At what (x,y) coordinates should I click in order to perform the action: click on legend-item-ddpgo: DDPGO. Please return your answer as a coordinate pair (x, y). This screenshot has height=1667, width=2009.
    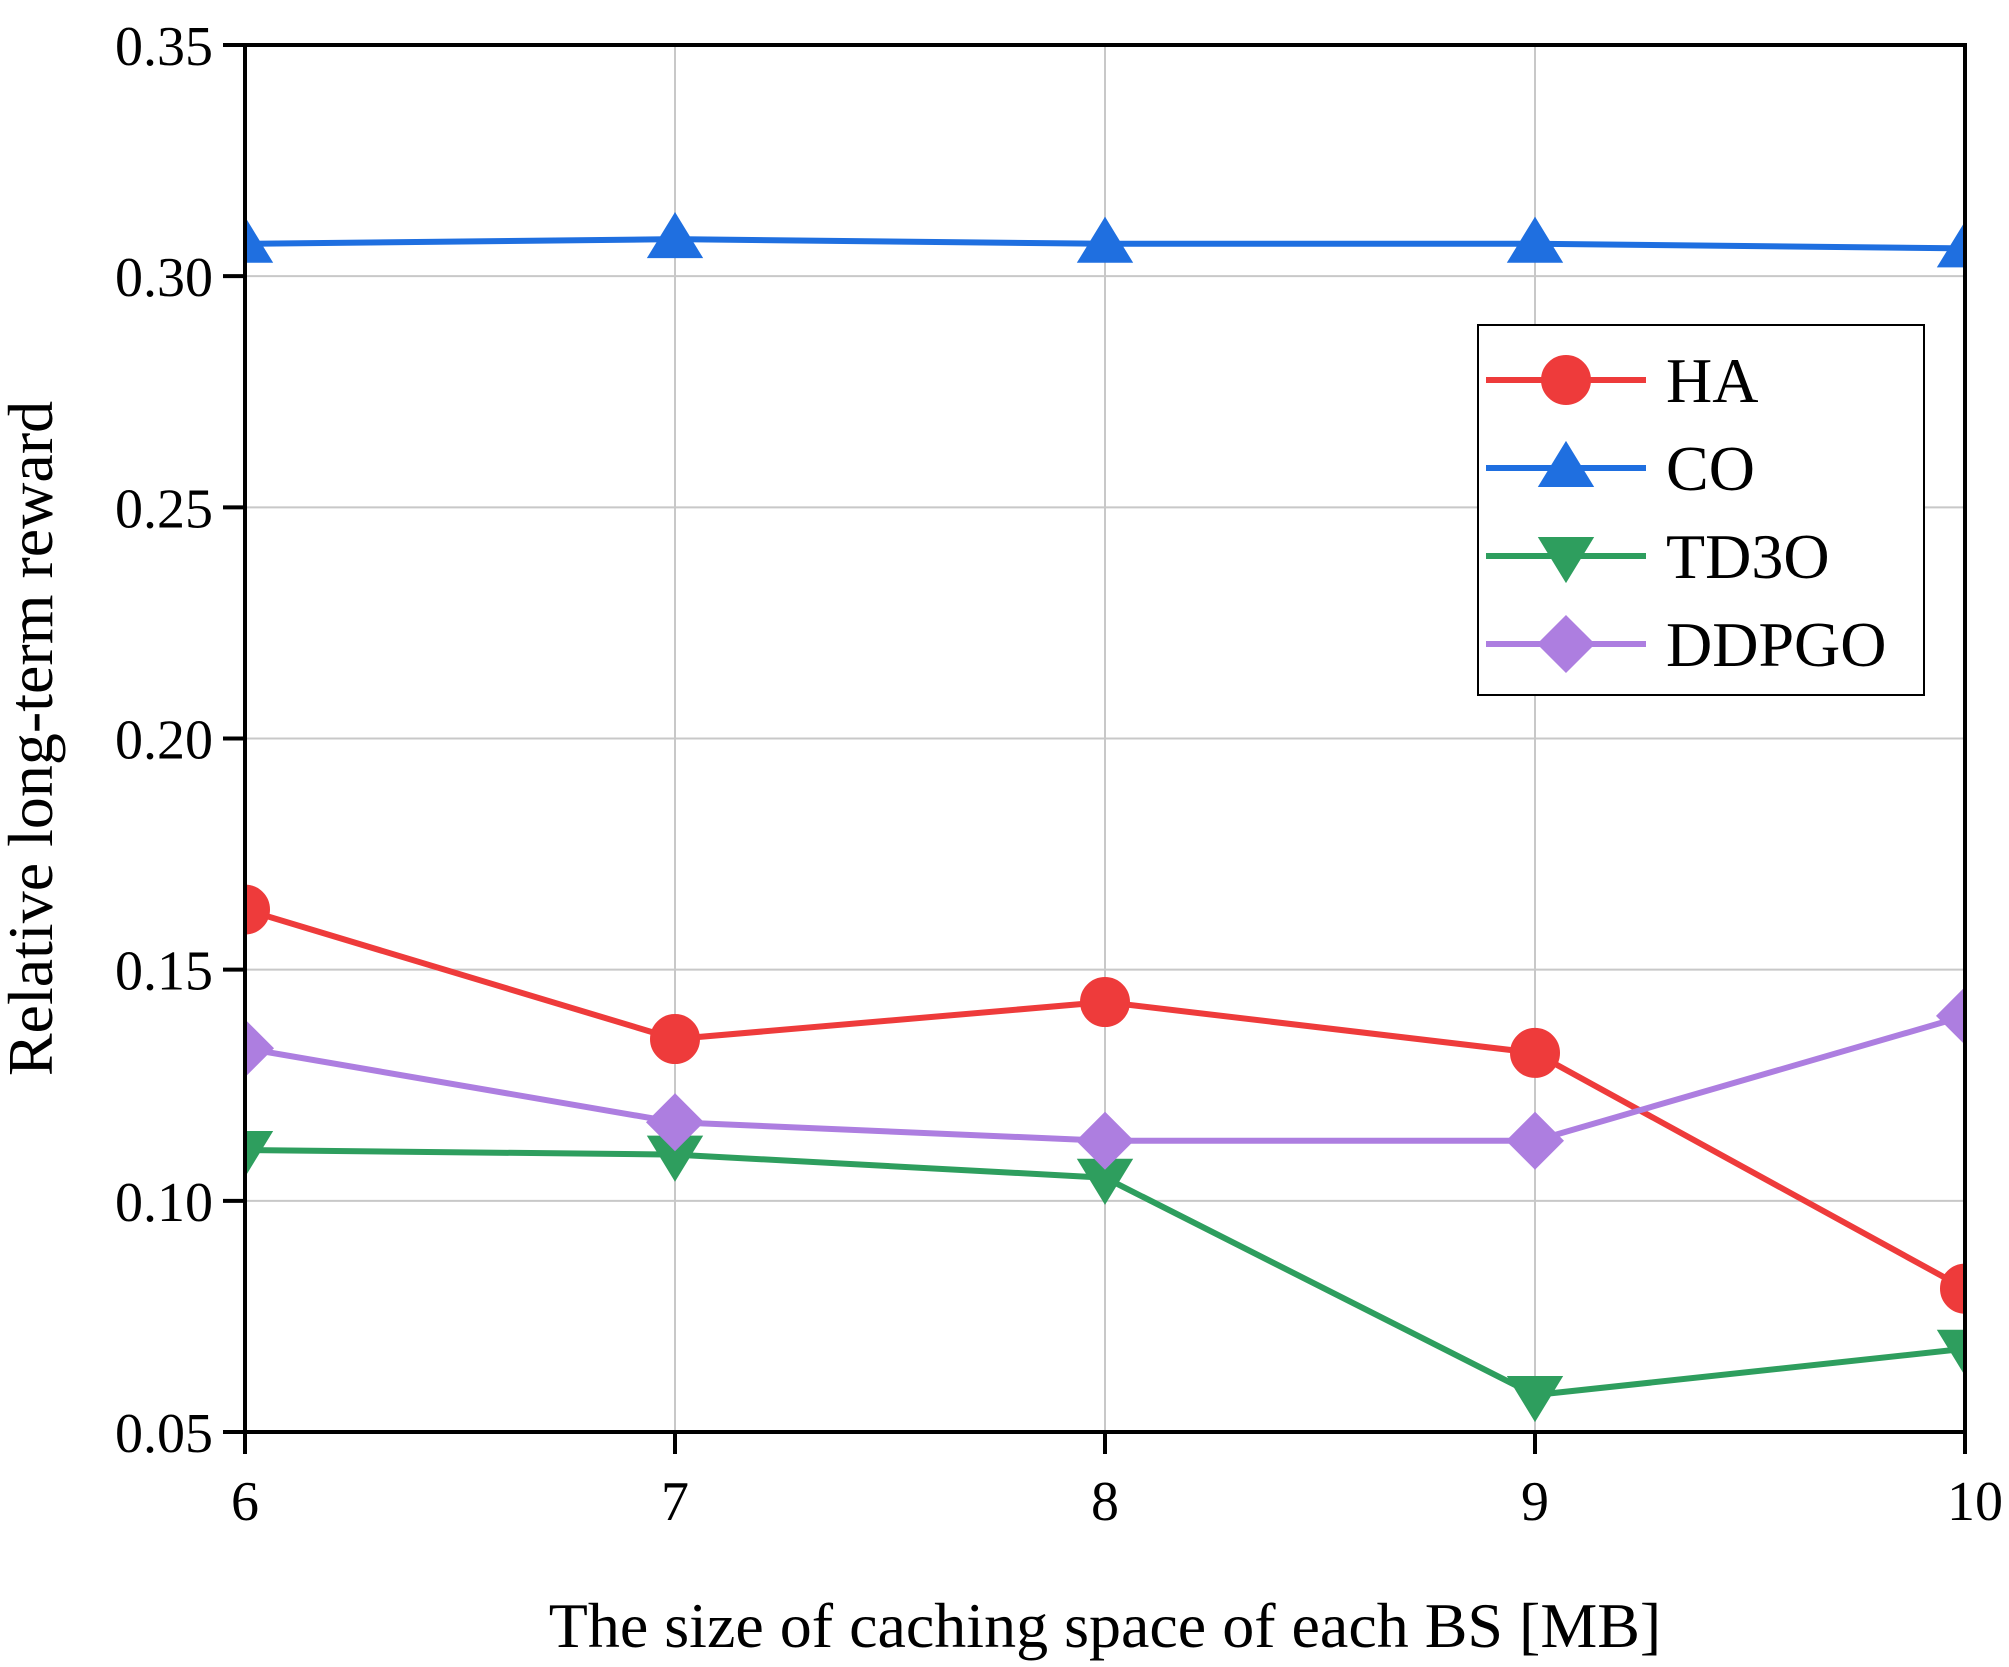
    Looking at the image, I should click on (1686, 644).